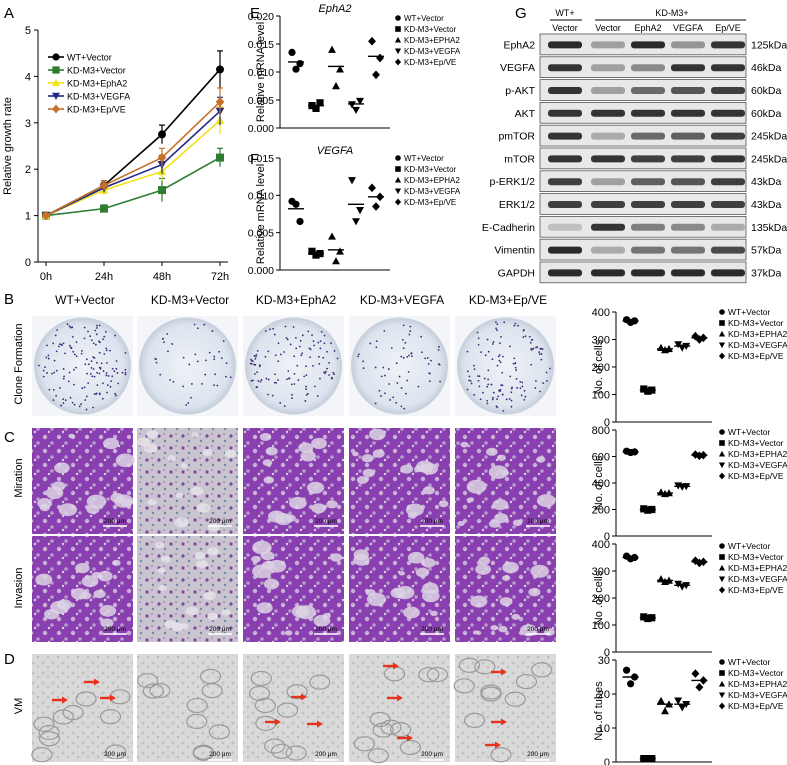 This screenshot has width=787, height=765. What do you see at coordinates (261, 17) in the screenshot?
I see `y-tick-label: 0.020` at bounding box center [261, 17].